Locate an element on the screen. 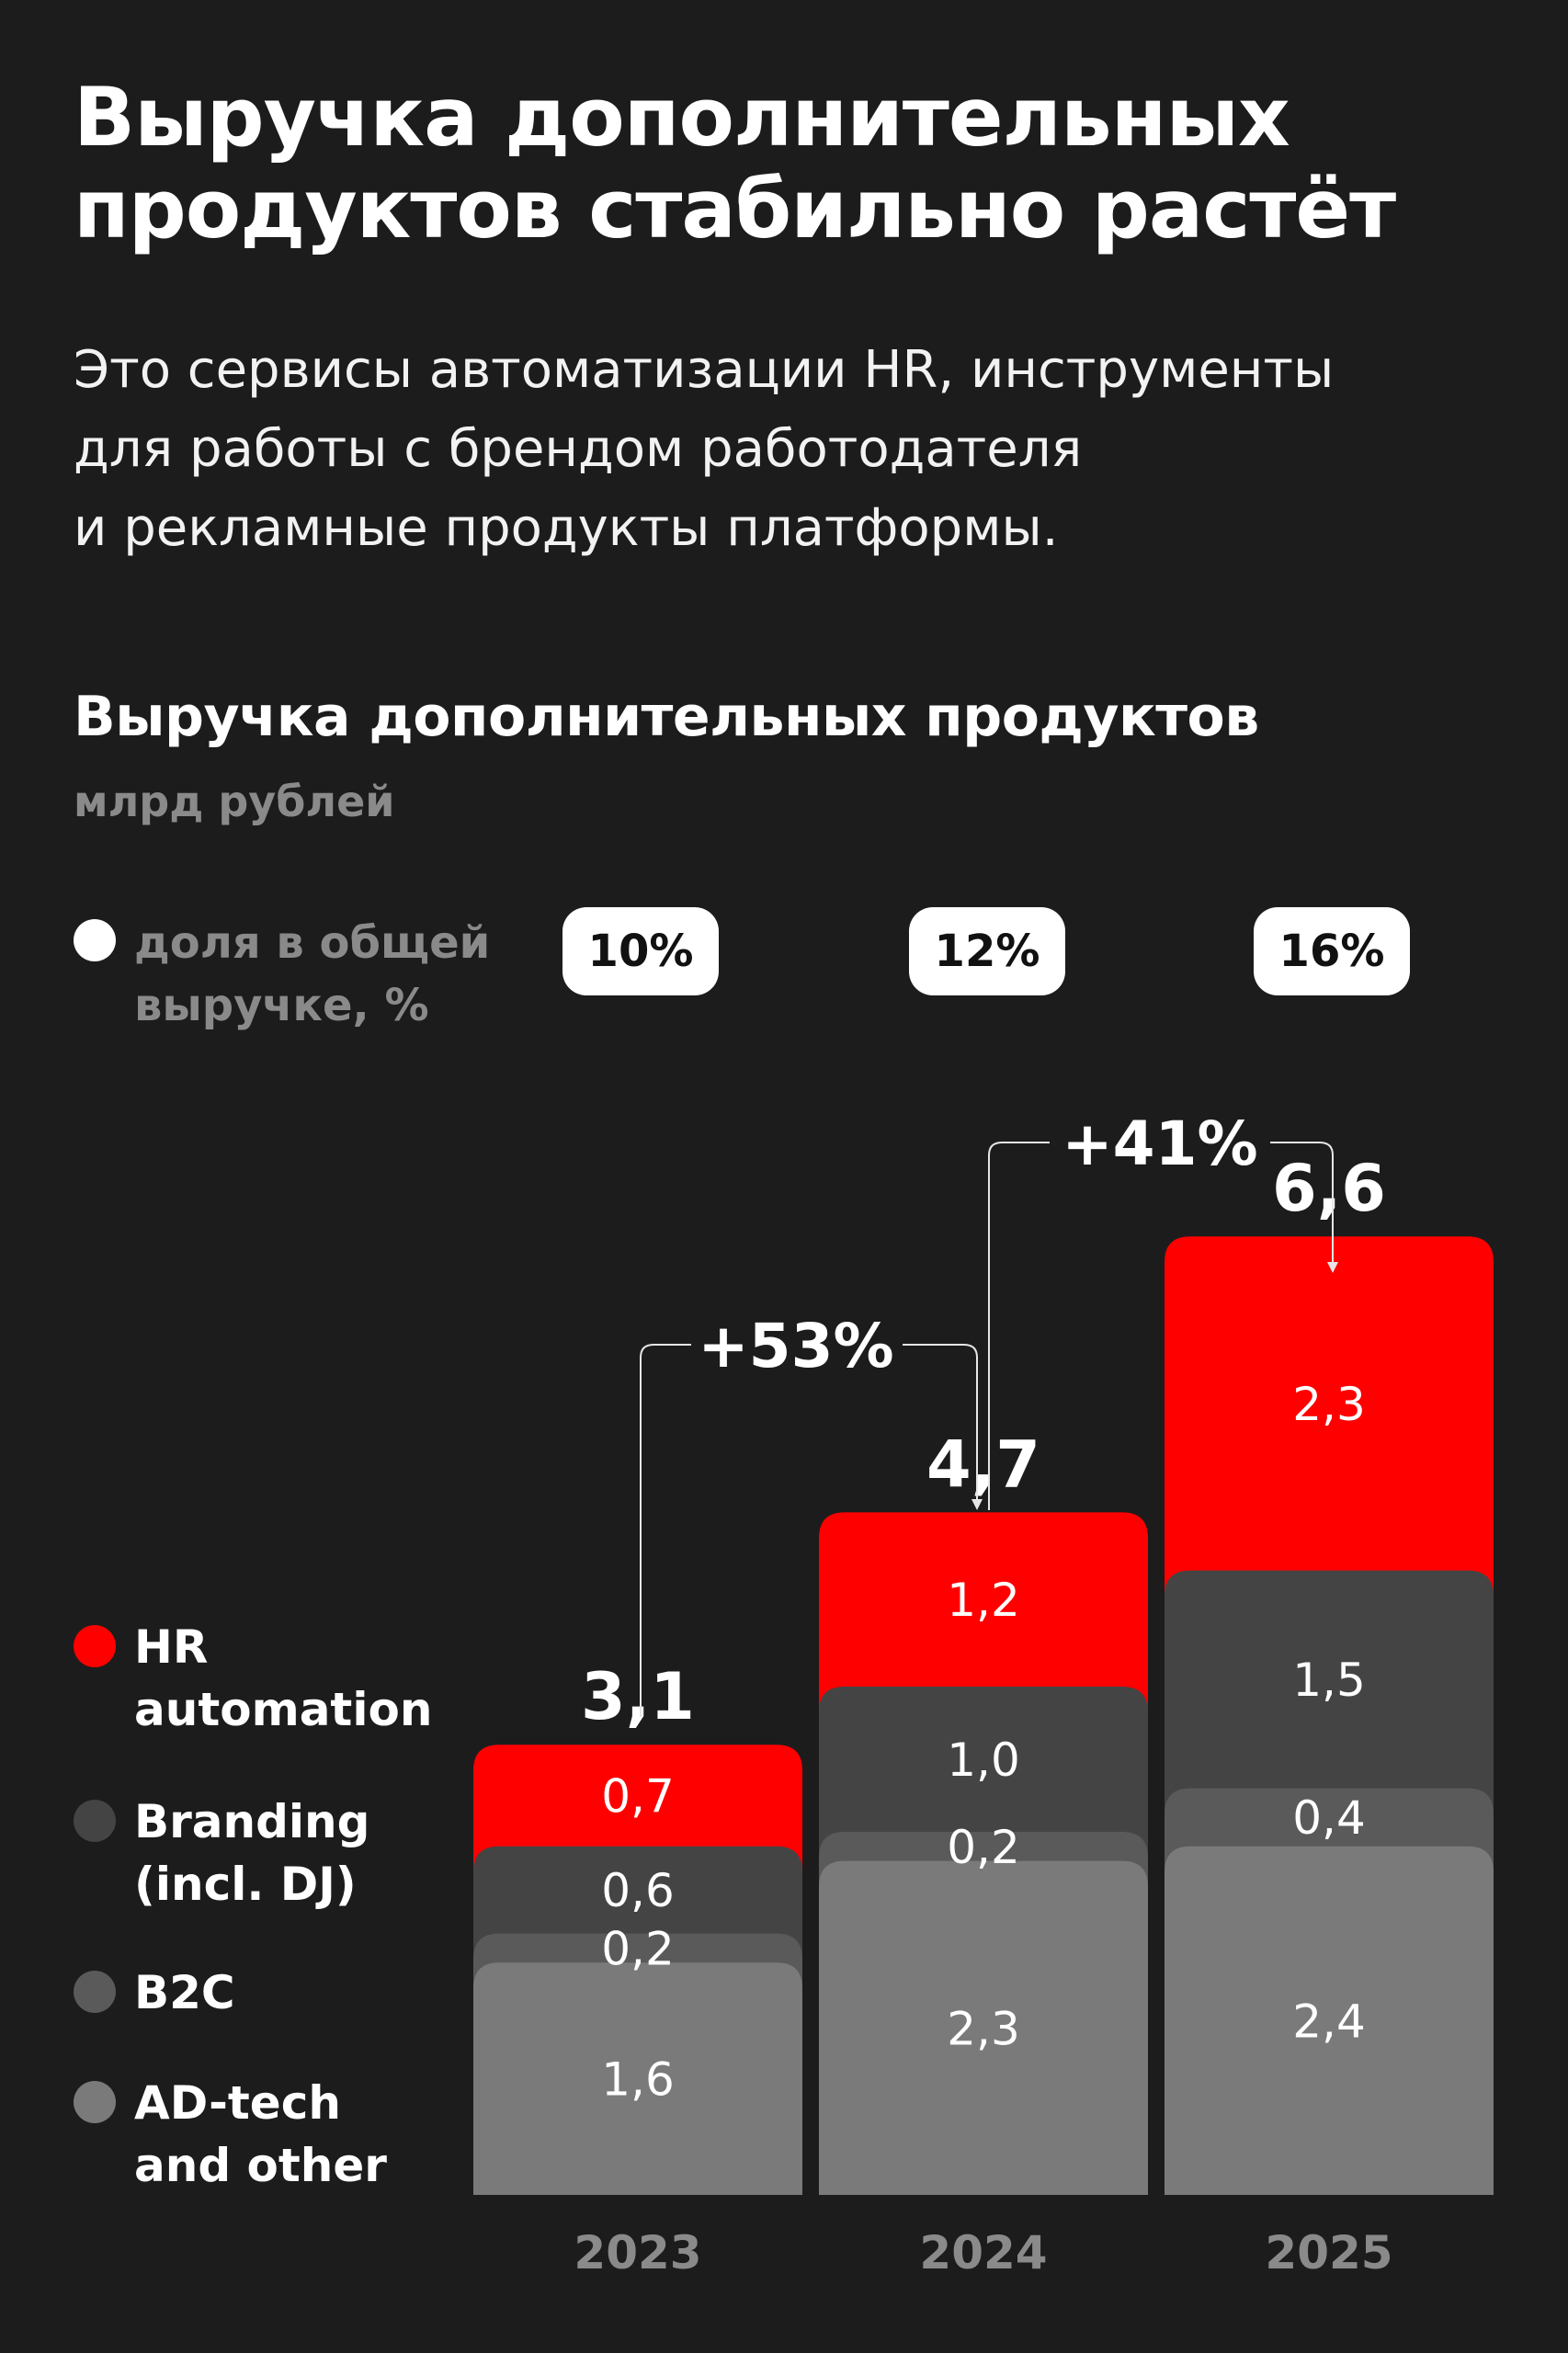  segment-label-ad-tech-and-other-2024: 2,3 is located at coordinates (984, 2028).